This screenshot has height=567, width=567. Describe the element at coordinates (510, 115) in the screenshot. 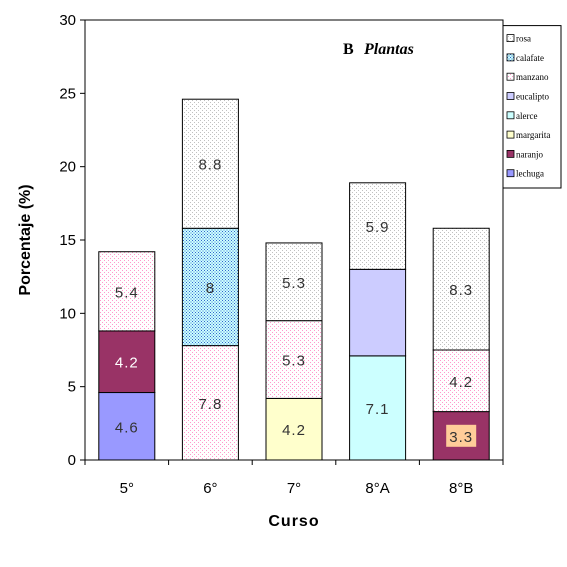

I see `legend-swatch-alerce` at that location.